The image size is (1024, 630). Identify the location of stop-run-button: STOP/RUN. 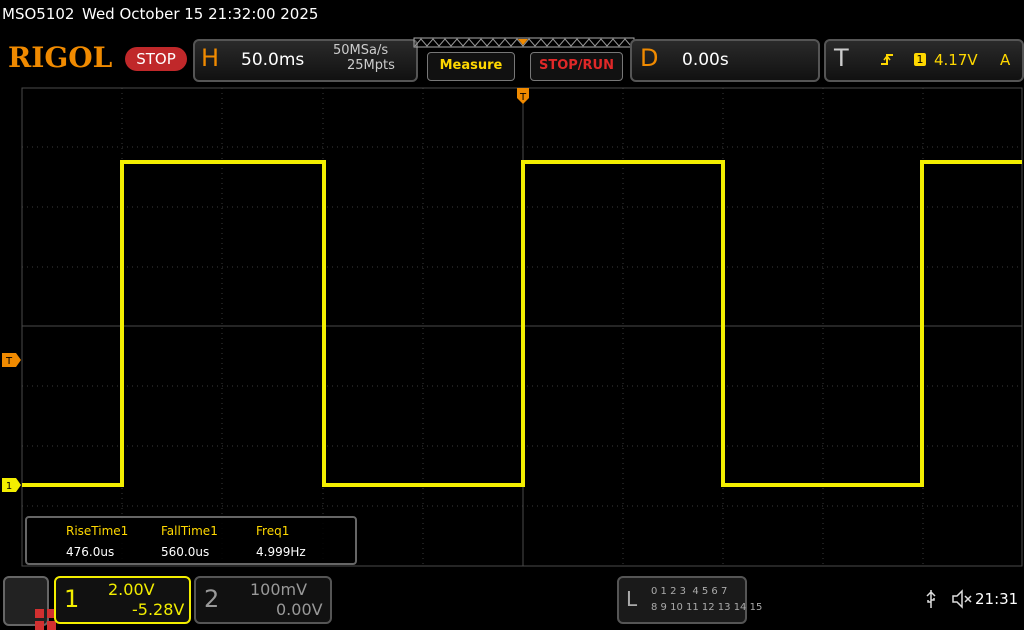
(576, 66).